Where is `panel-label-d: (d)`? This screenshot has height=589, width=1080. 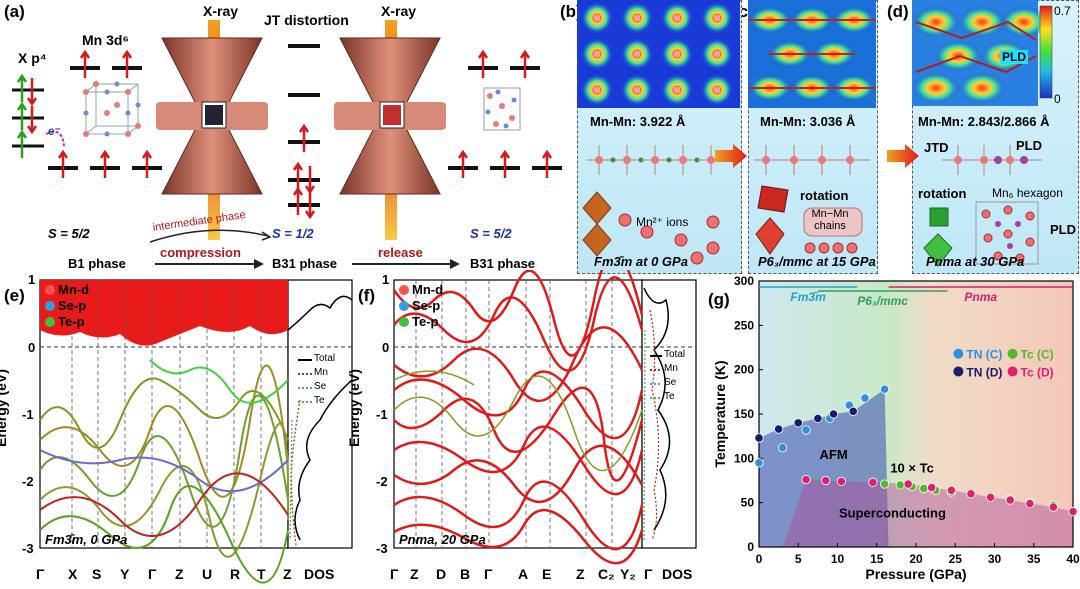
panel-label-d: (d) is located at coordinates (898, 11).